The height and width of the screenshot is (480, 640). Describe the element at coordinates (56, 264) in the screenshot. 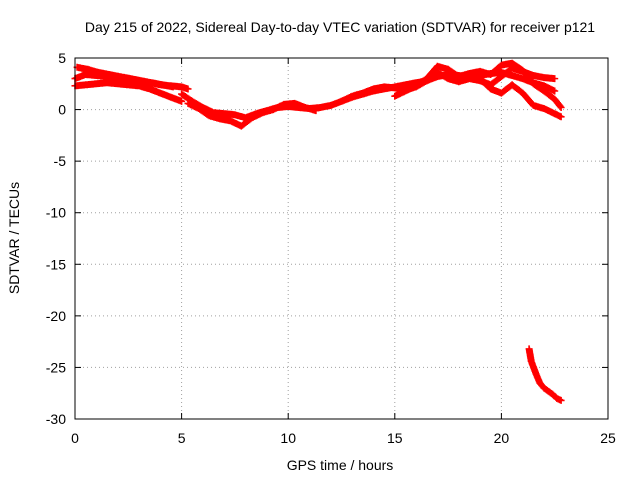

I see `y-tick-label: -15` at that location.